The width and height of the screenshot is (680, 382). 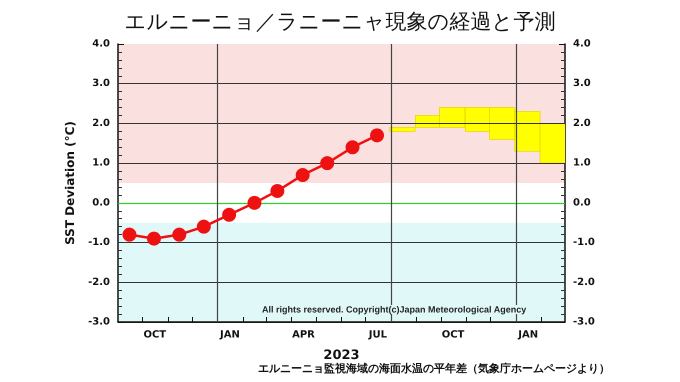 I want to click on y2-tick-label: -2.0, so click(x=584, y=282).